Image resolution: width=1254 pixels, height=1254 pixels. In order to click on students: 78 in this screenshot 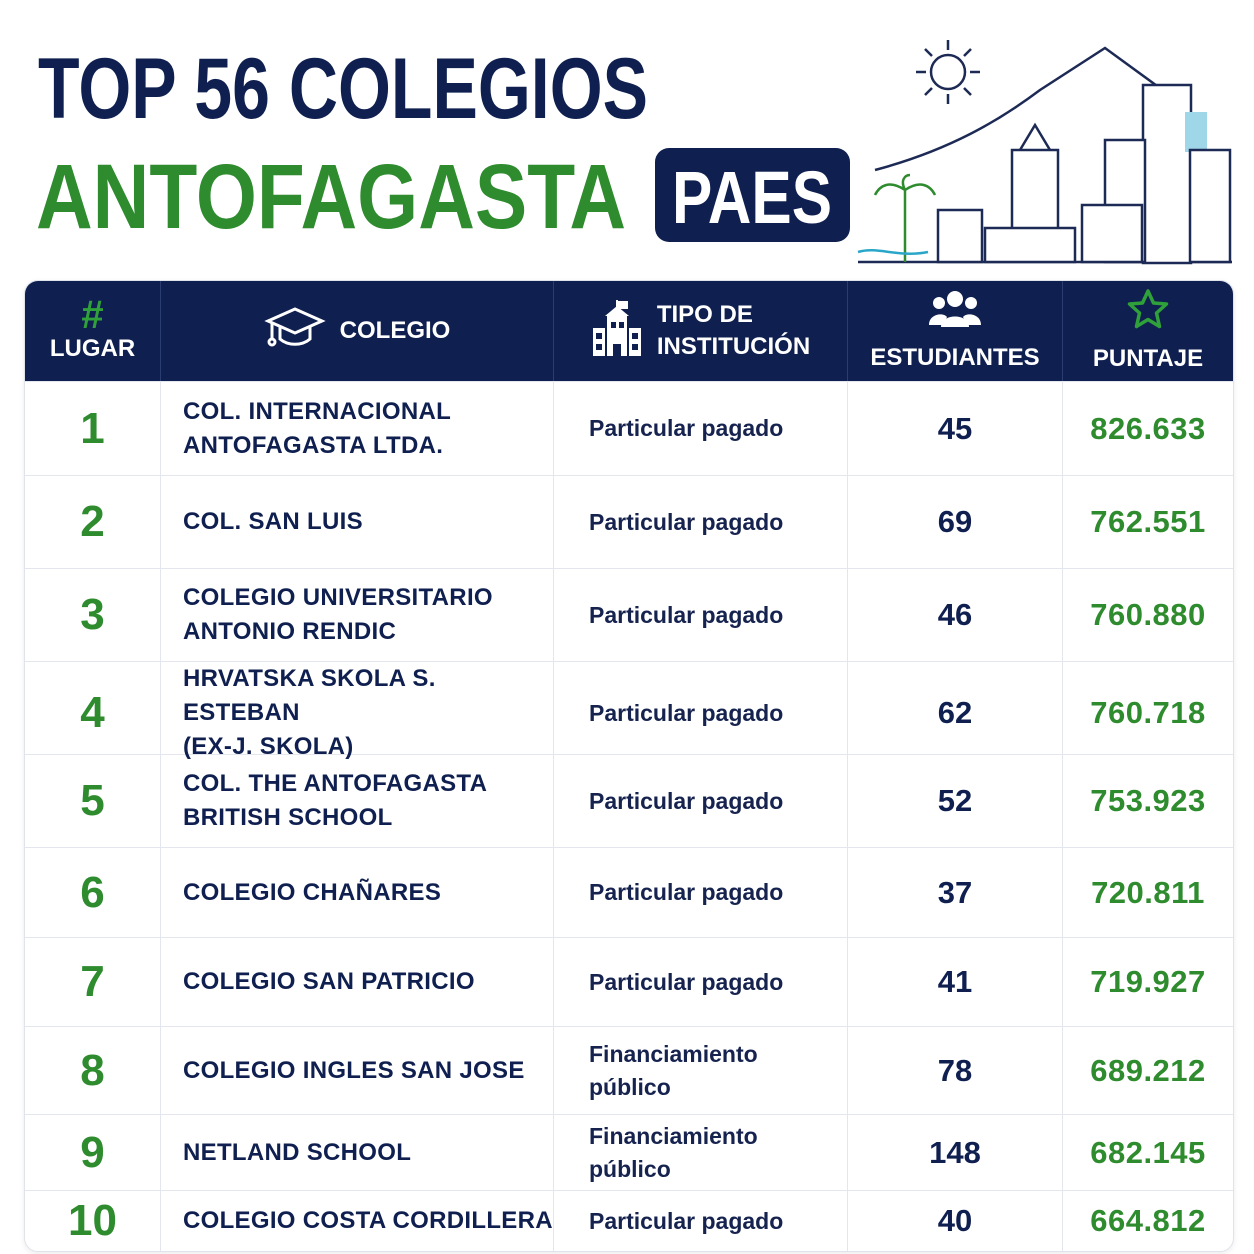, I will do `click(955, 1070)`.